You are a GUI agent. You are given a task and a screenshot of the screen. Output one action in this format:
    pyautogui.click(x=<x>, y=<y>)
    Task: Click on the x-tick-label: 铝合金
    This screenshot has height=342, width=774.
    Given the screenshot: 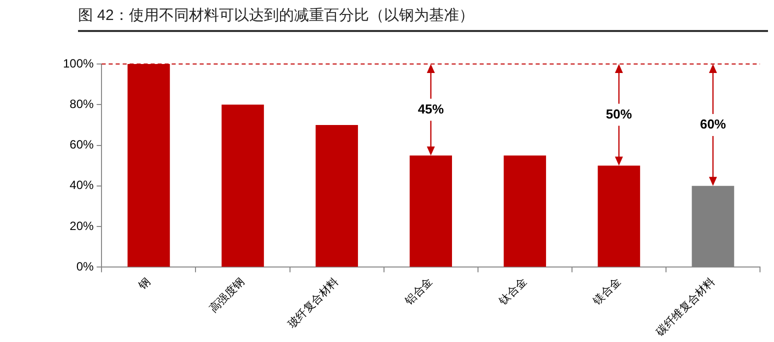 What is the action you would take?
    pyautogui.click(x=419, y=291)
    